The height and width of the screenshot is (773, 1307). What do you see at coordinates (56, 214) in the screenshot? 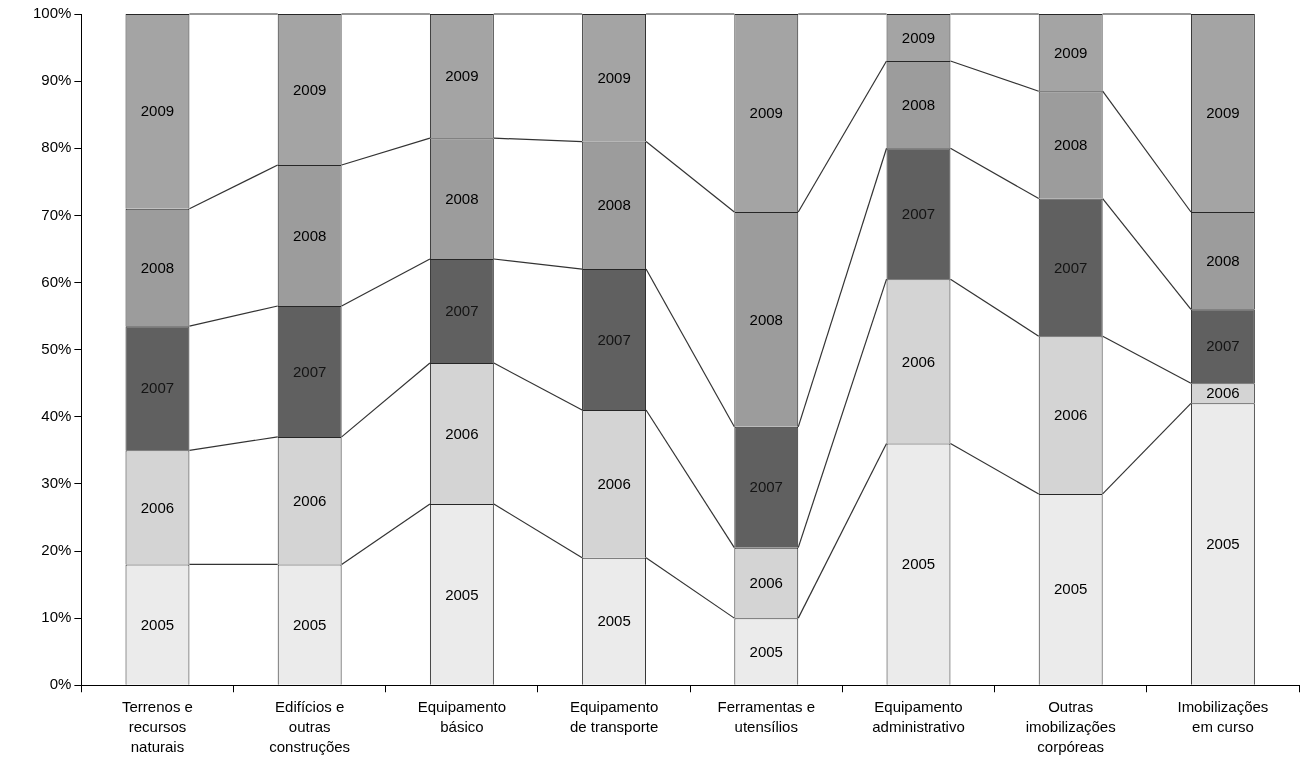
I see `y-tick-label: 70%` at bounding box center [56, 214].